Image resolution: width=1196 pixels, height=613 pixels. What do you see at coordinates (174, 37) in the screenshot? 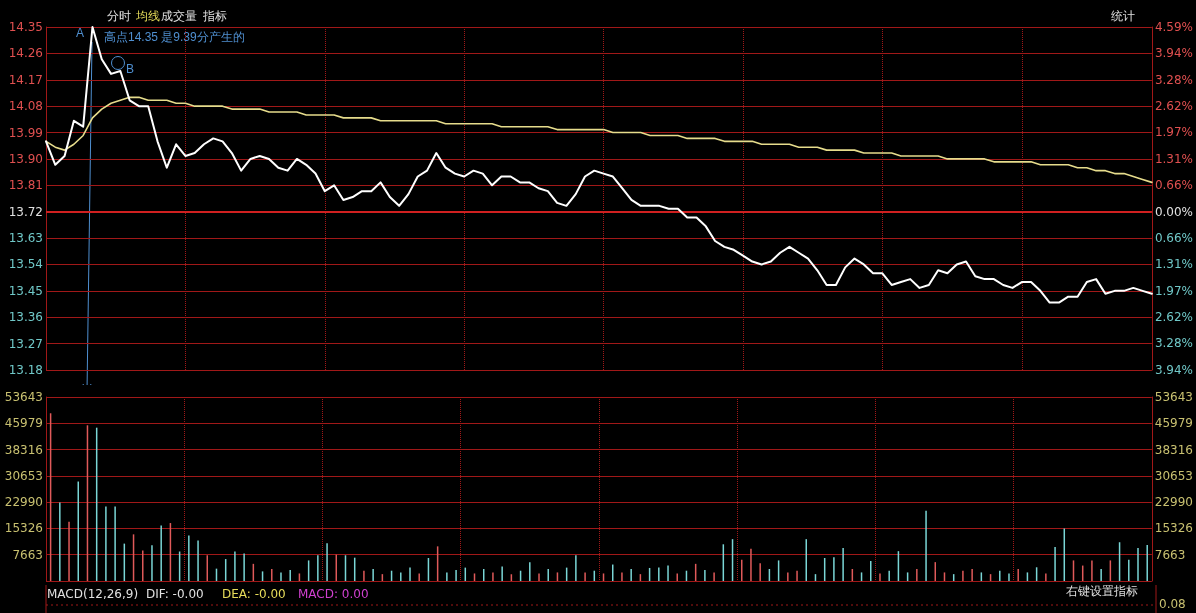
I see `annotation: 高点14.35 是9.39分产生的` at bounding box center [174, 37].